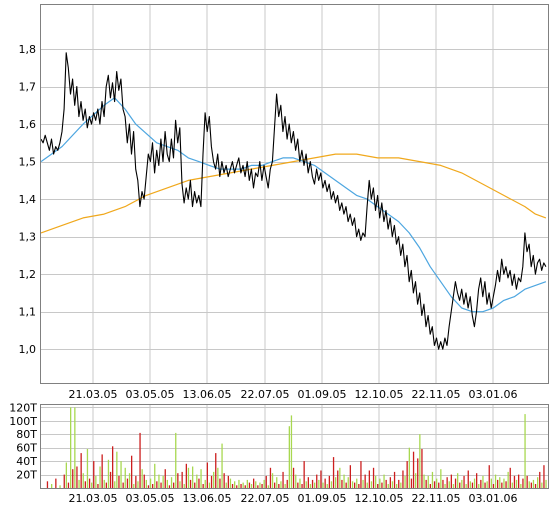 Image resolution: width=550 pixels, height=516 pixels. I want to click on price-x-tick-label: 22.11.05, so click(436, 394).